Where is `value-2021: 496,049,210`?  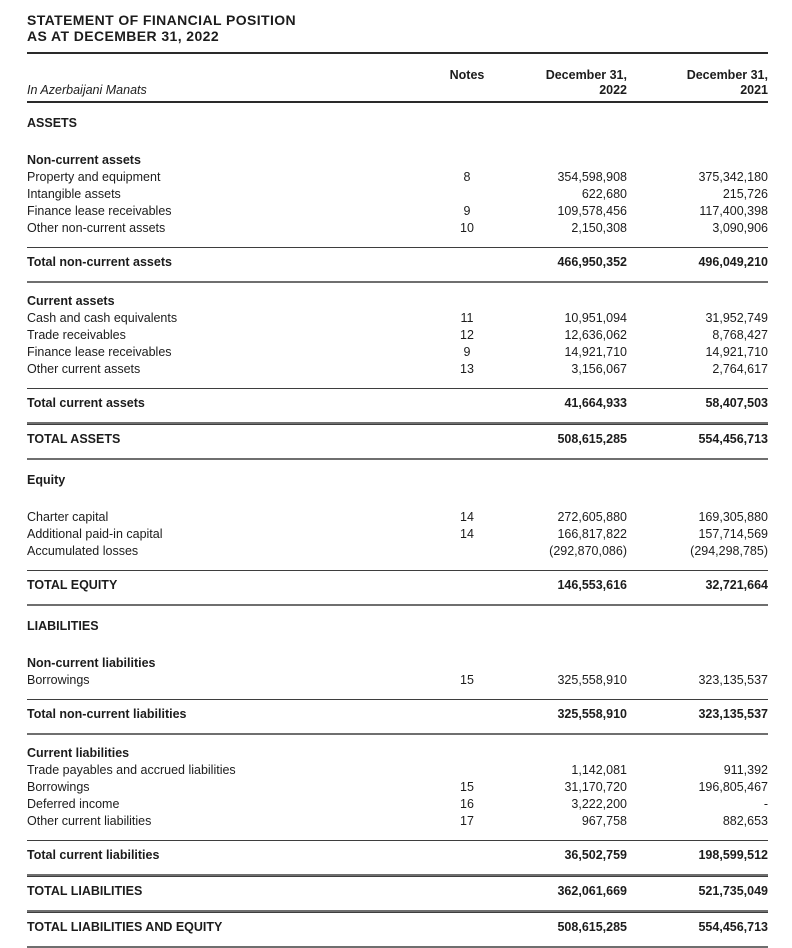
value-2021: 496,049,210 is located at coordinates (733, 262).